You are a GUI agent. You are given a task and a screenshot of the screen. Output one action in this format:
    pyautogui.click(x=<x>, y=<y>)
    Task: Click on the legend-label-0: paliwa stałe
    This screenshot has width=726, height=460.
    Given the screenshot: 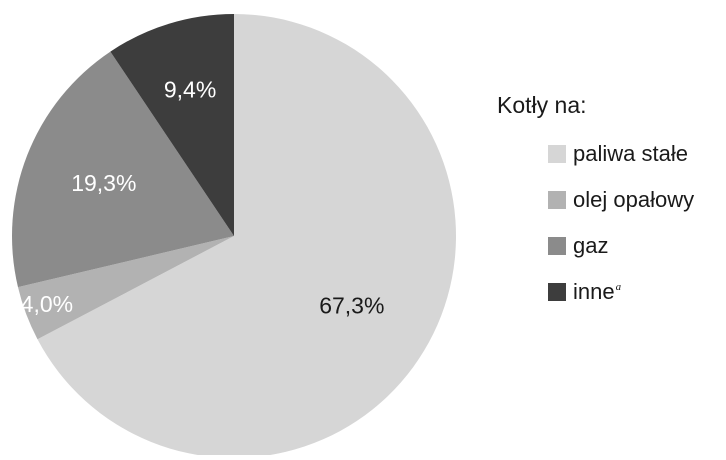 What is the action you would take?
    pyautogui.click(x=630, y=153)
    